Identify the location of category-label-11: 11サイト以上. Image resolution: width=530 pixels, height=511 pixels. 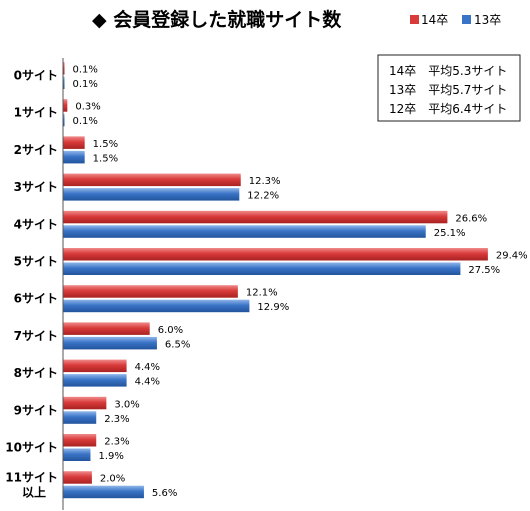
(31, 485).